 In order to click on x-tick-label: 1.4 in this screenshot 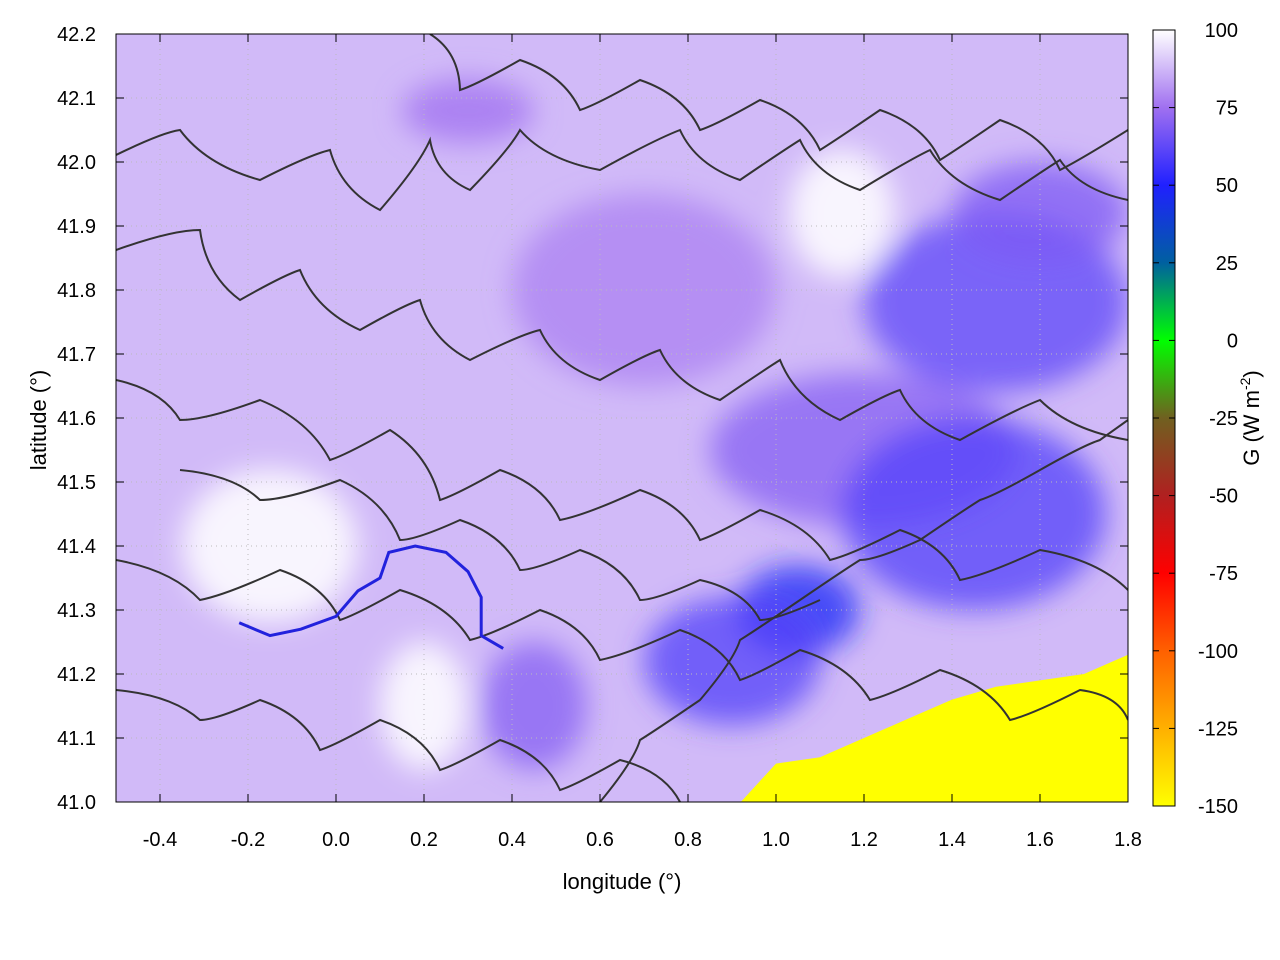, I will do `click(952, 840)`.